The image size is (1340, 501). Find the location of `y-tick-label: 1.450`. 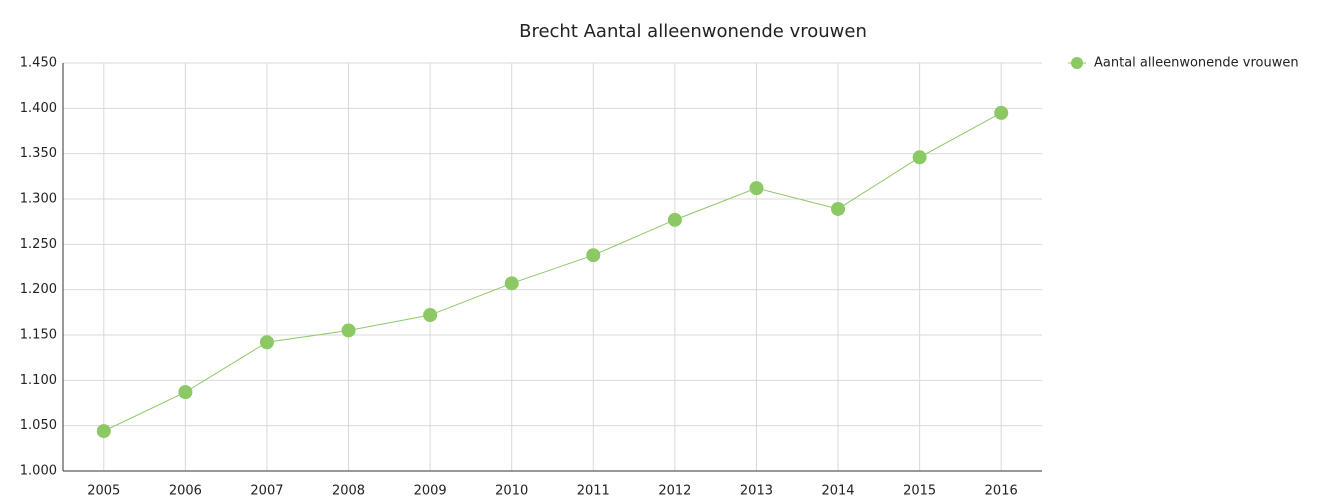

y-tick-label: 1.450 is located at coordinates (38, 63).